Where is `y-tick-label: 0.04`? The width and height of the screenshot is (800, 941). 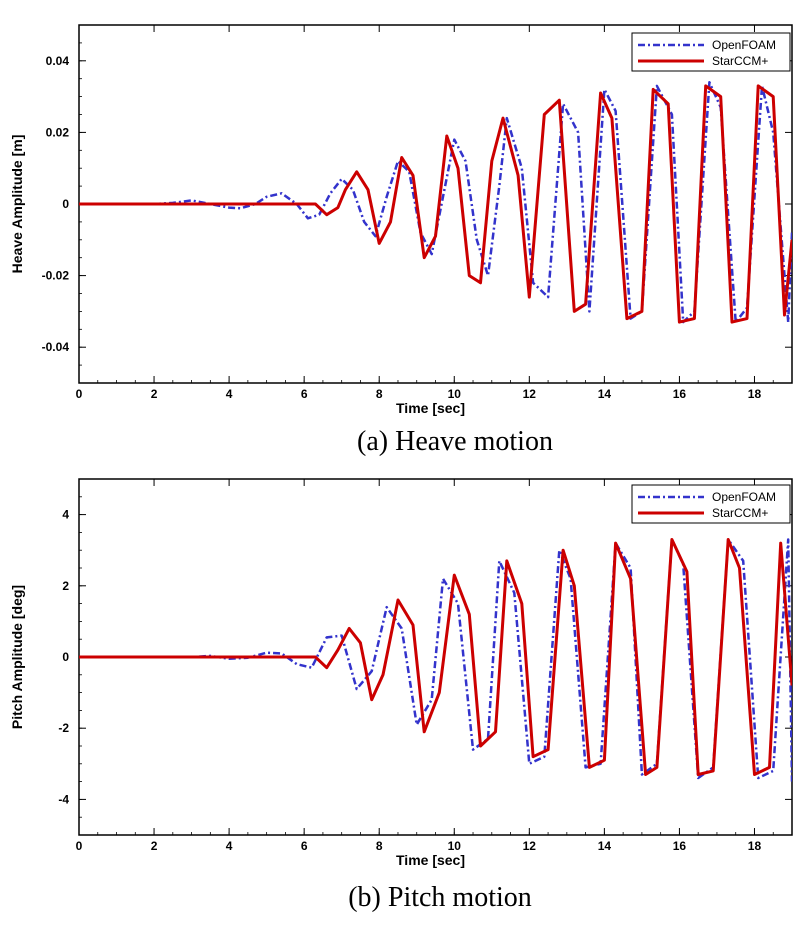
y-tick-label: 0.04 is located at coordinates (58, 61).